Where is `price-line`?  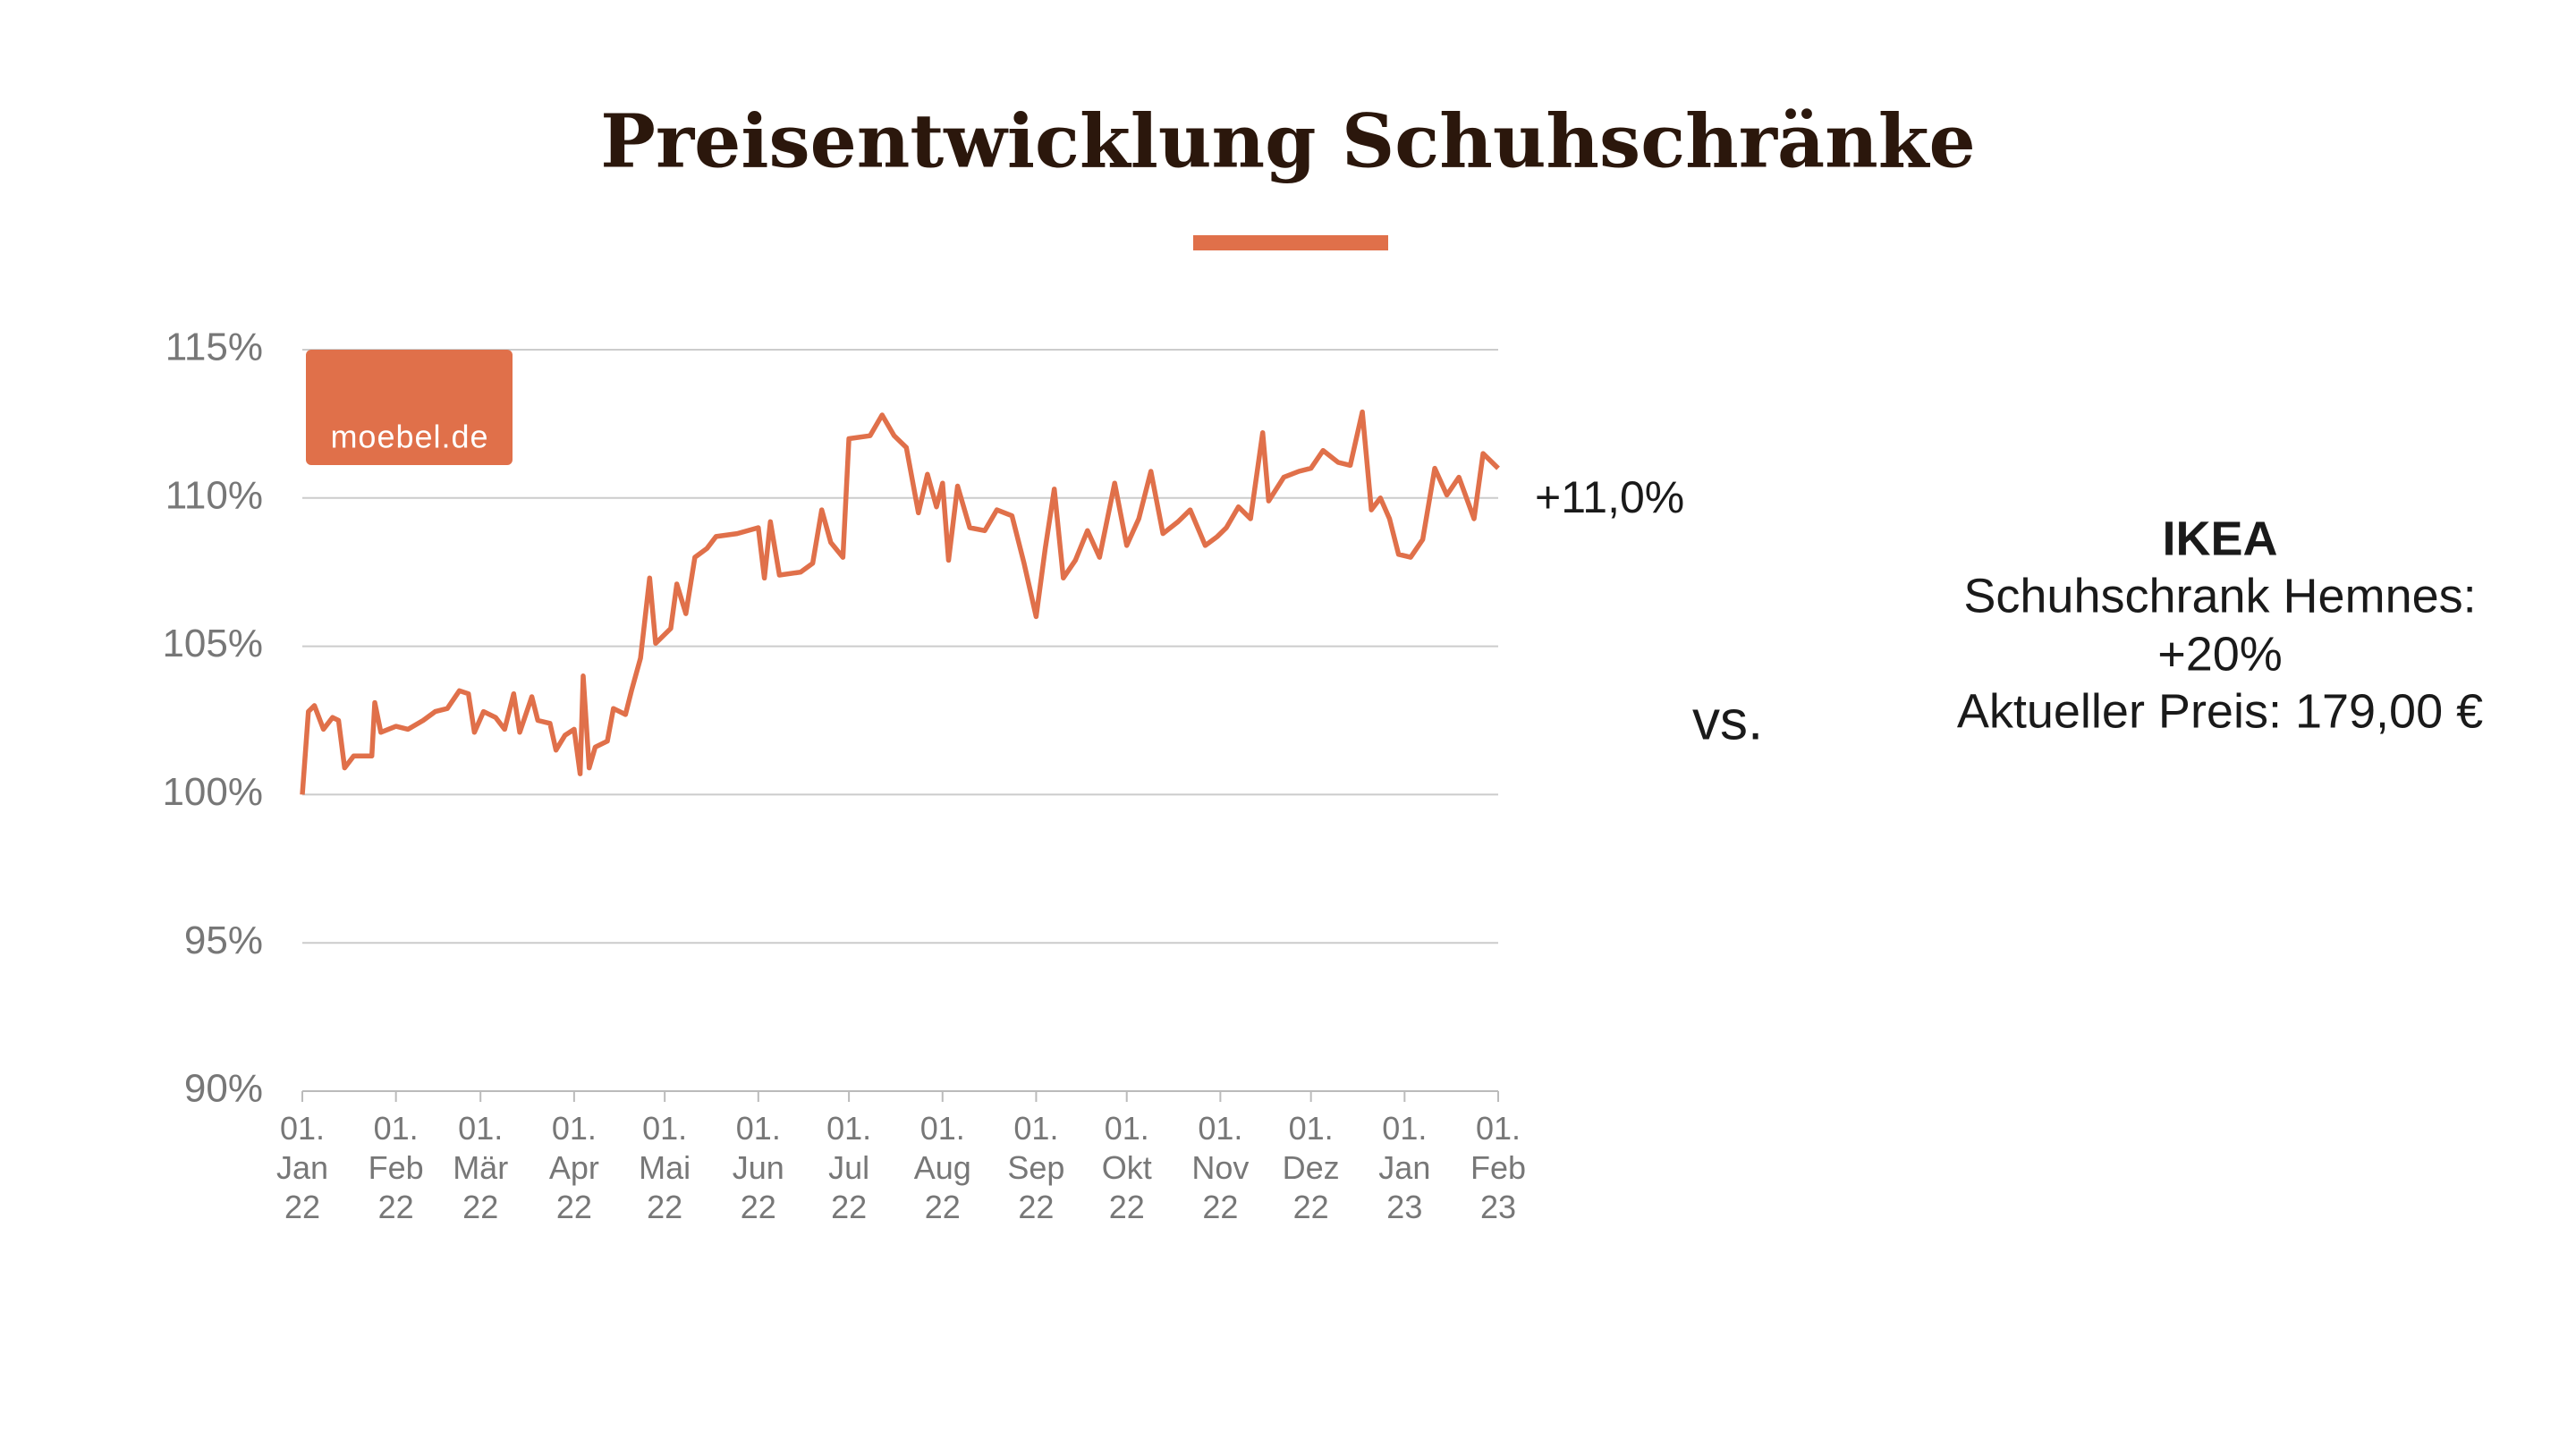
price-line is located at coordinates (900, 602).